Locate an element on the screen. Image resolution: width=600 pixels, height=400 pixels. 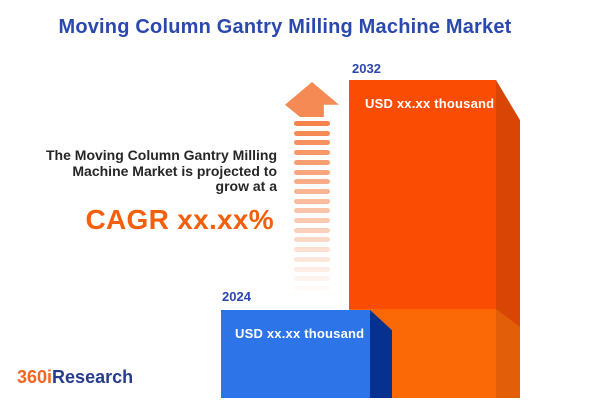
bar-2032-side-lower is located at coordinates (508, 353).